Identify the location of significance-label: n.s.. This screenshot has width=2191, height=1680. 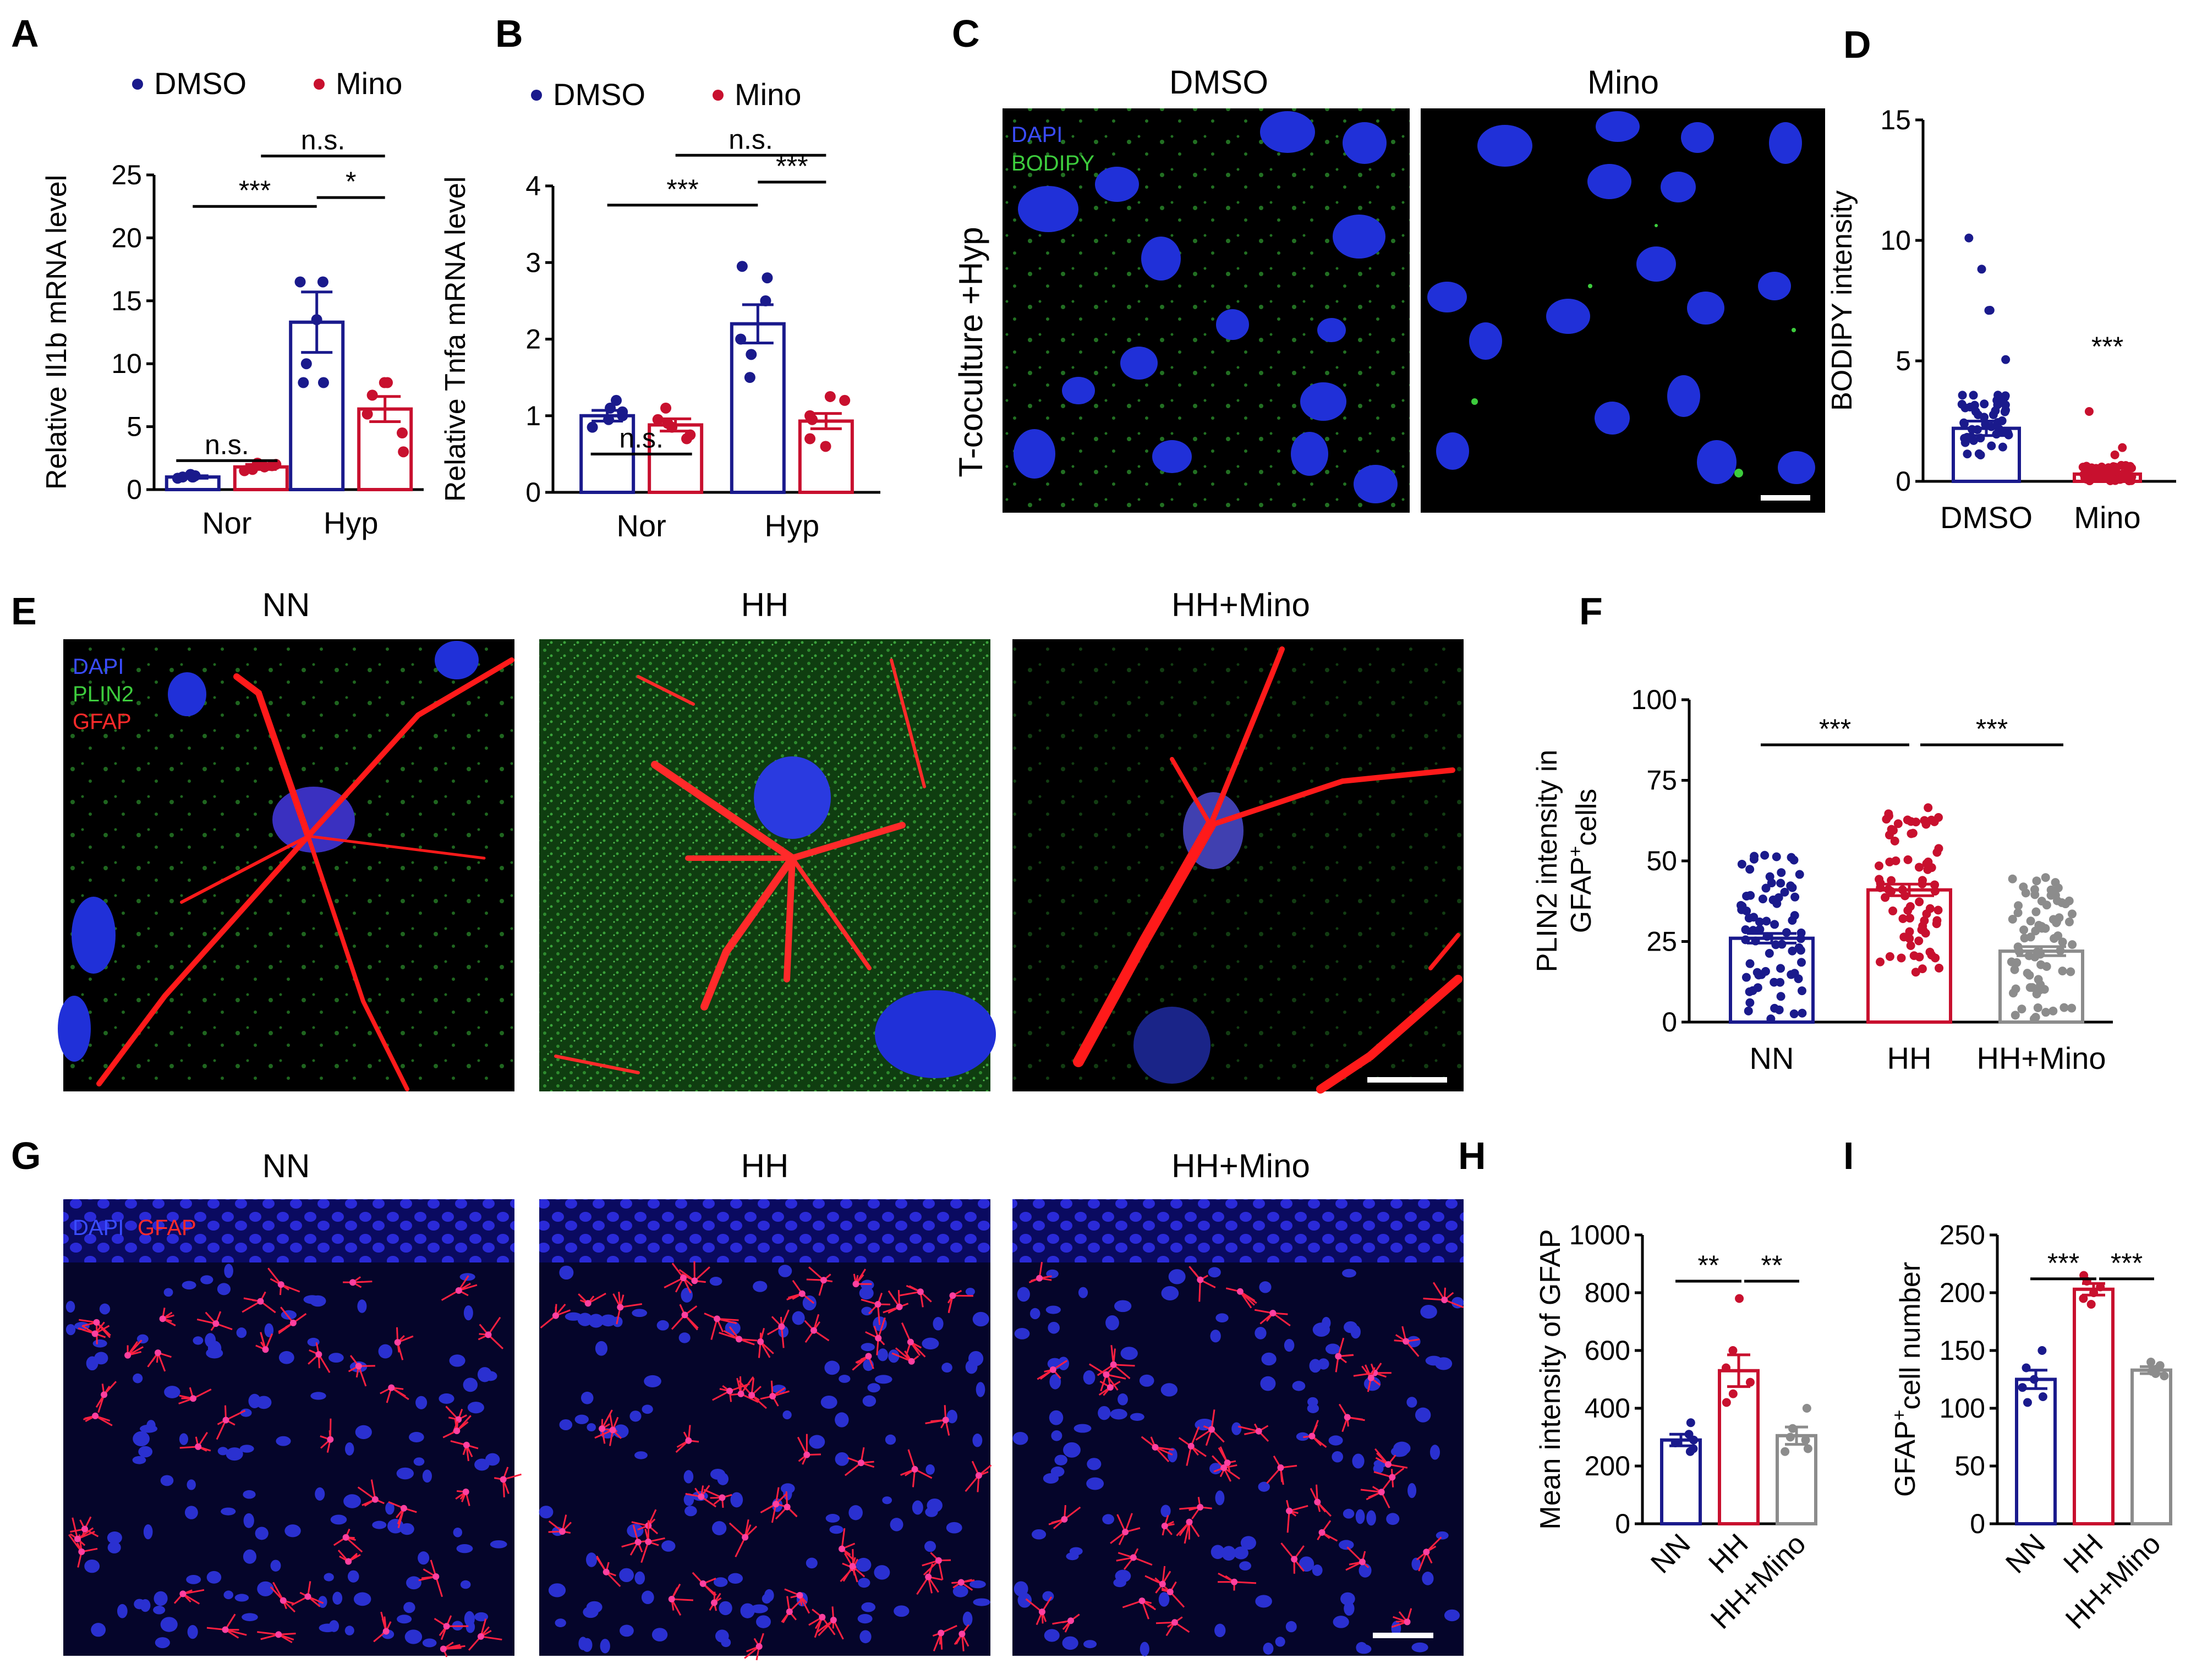
(750, 140).